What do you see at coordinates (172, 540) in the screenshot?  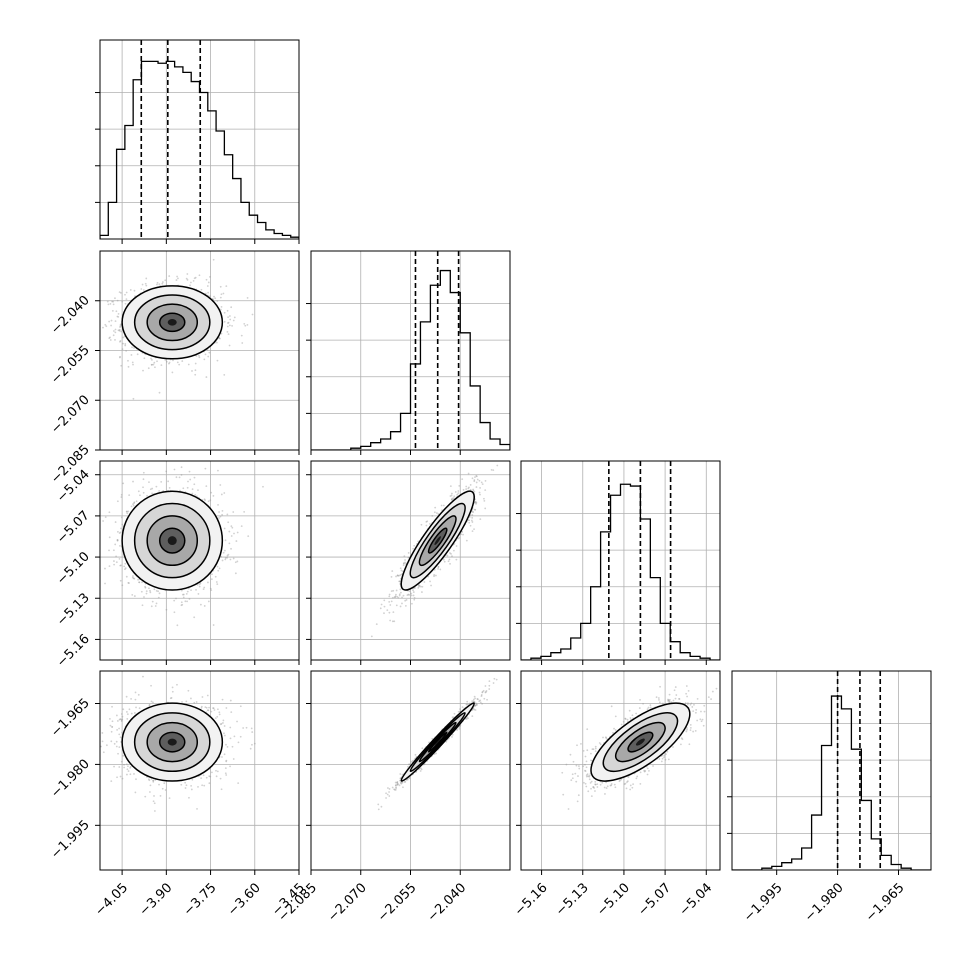 I see `contour-line` at bounding box center [172, 540].